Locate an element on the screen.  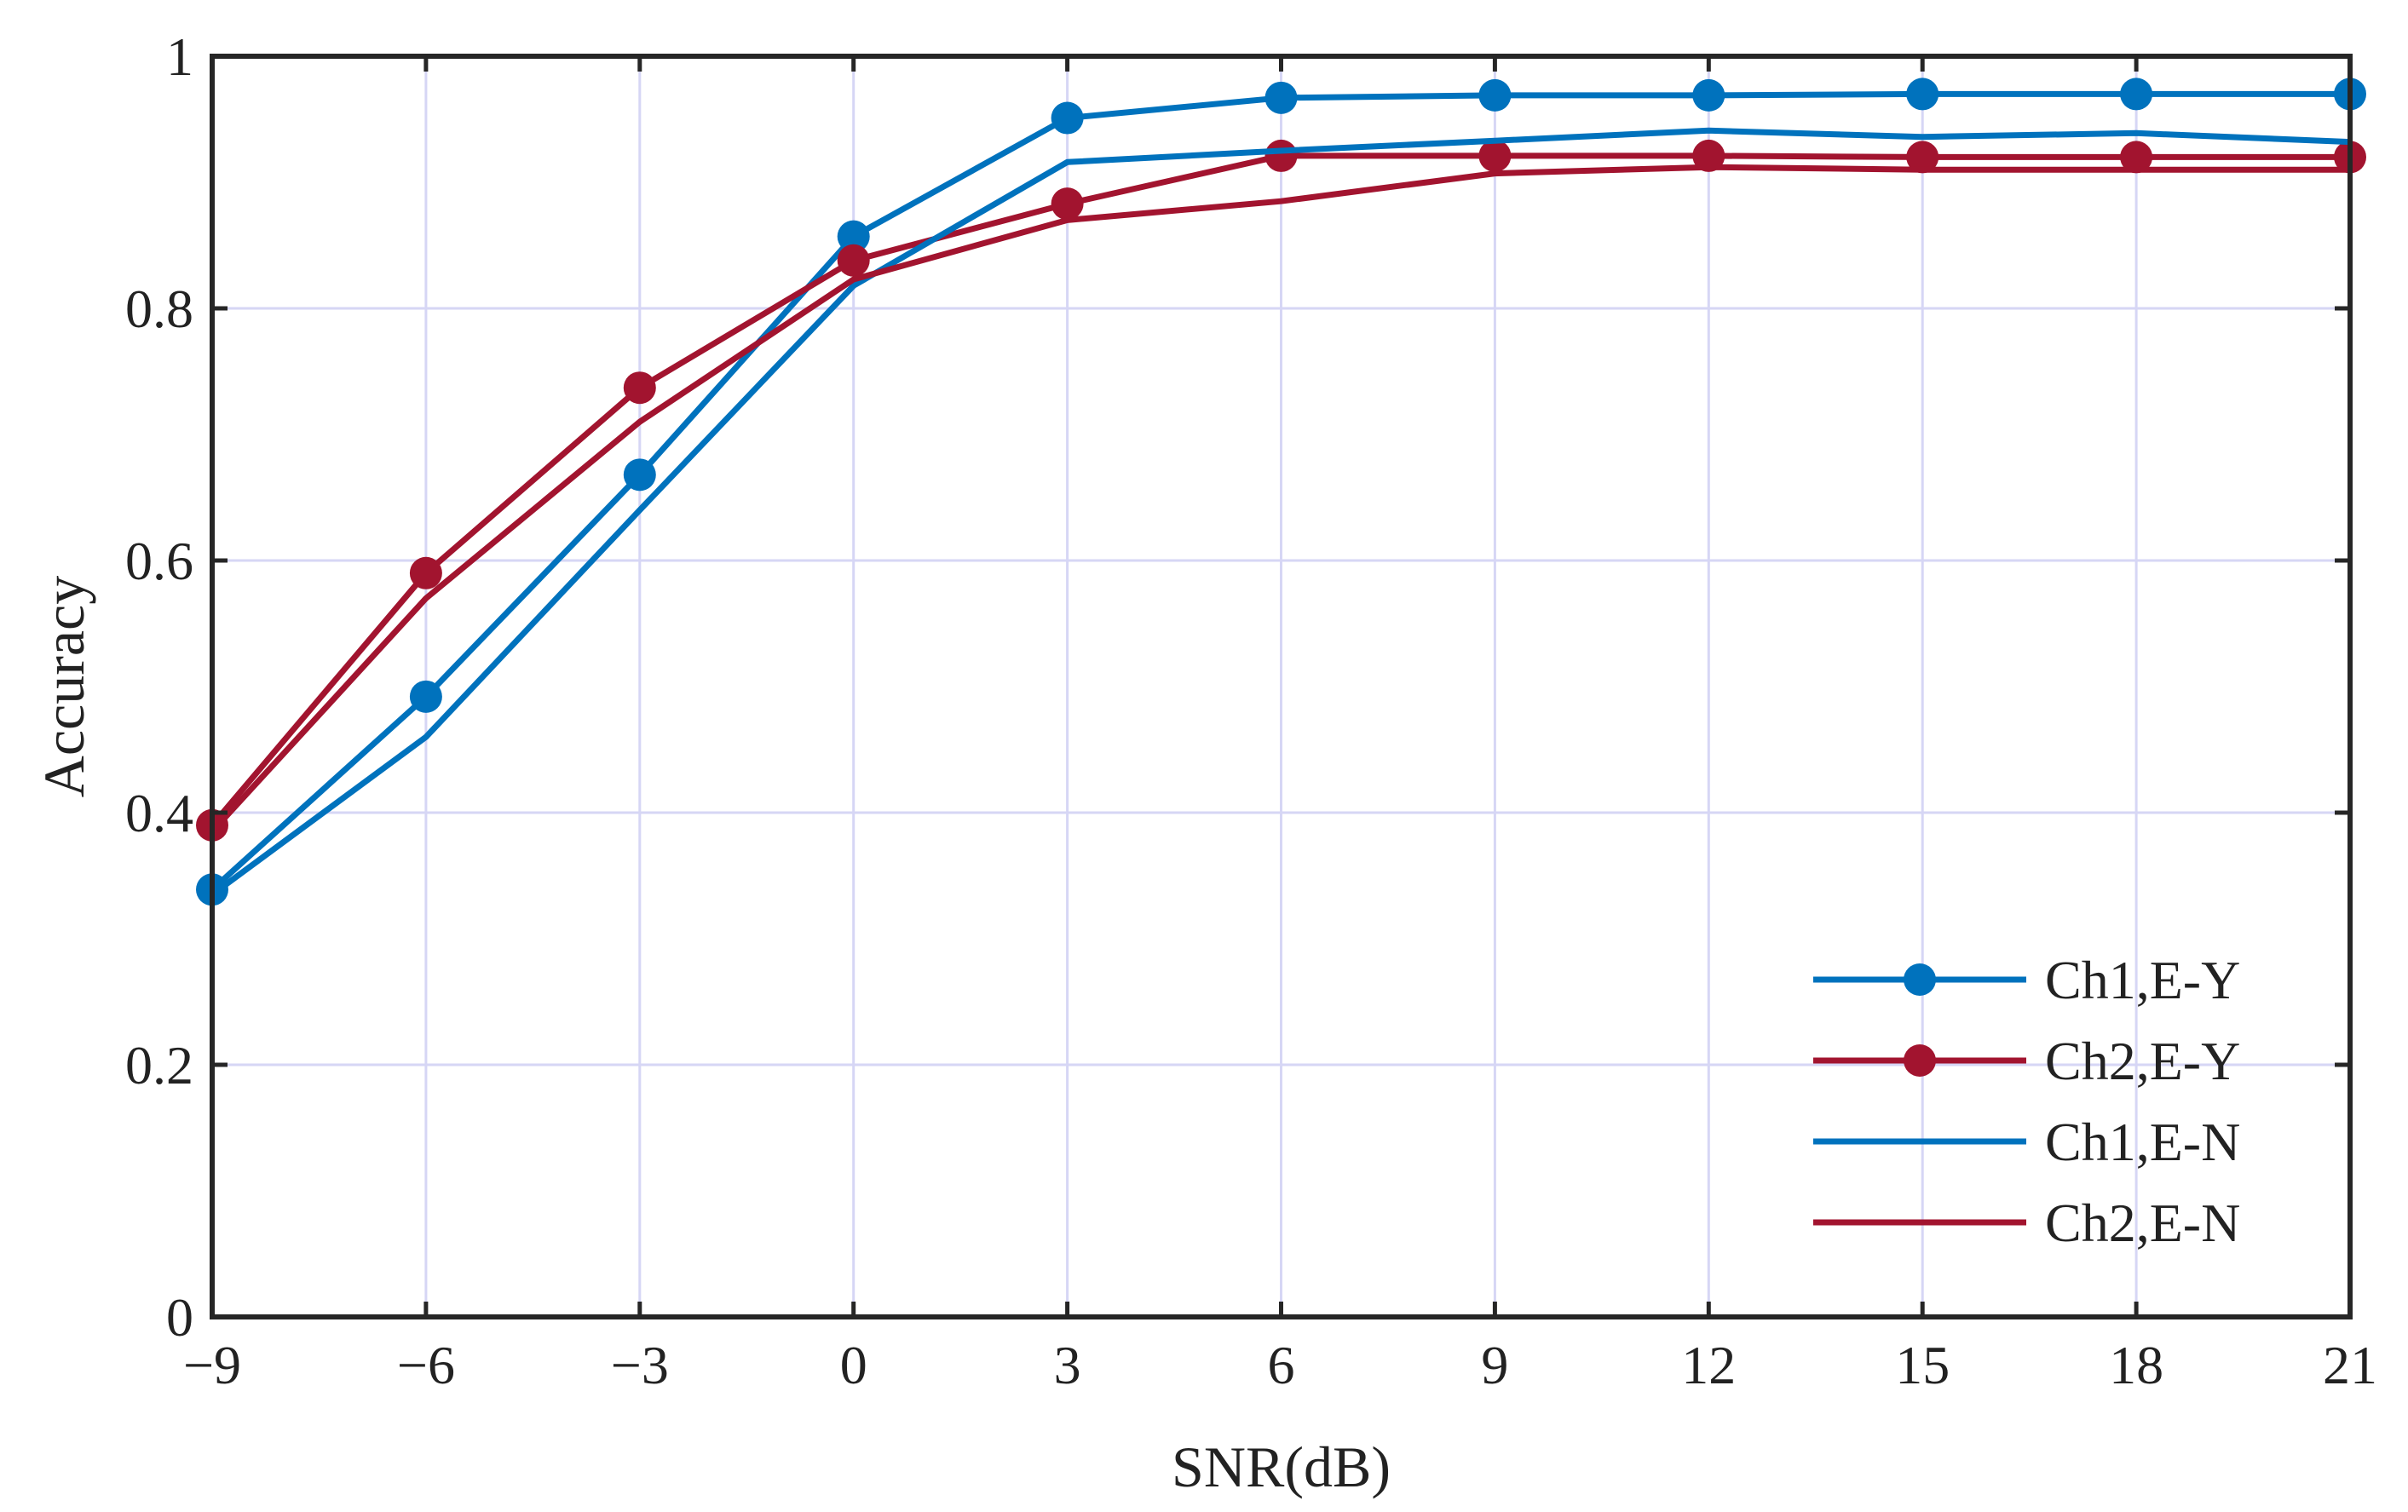
x-tick-label: −9 is located at coordinates (212, 1365).